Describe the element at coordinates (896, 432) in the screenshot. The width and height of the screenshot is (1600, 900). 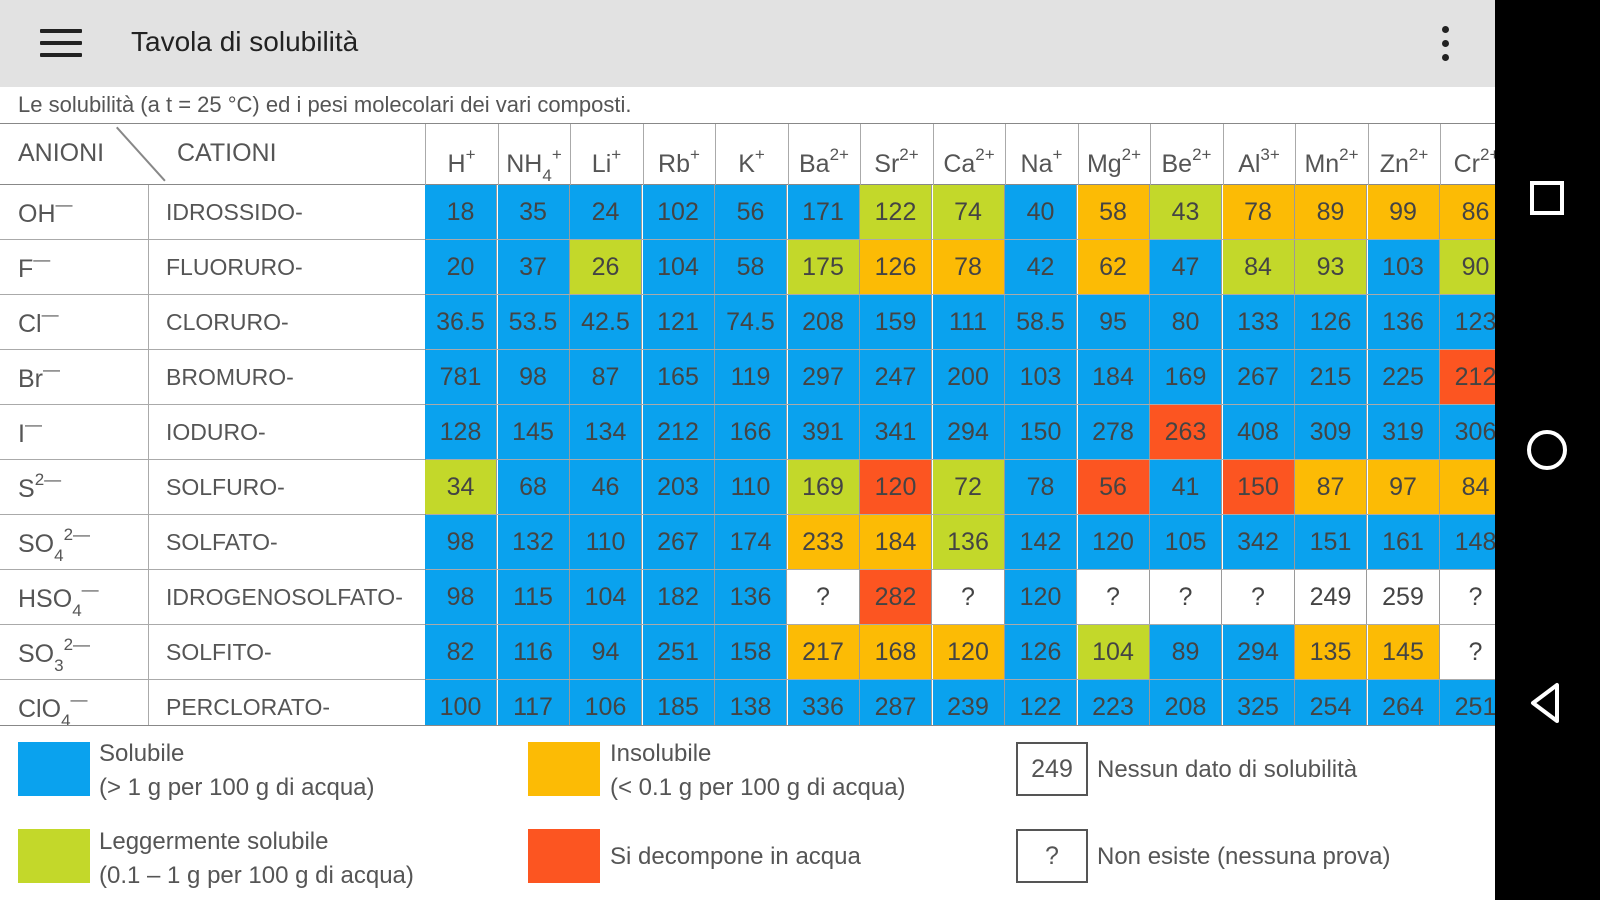
I see `solubility-cell: 341` at that location.